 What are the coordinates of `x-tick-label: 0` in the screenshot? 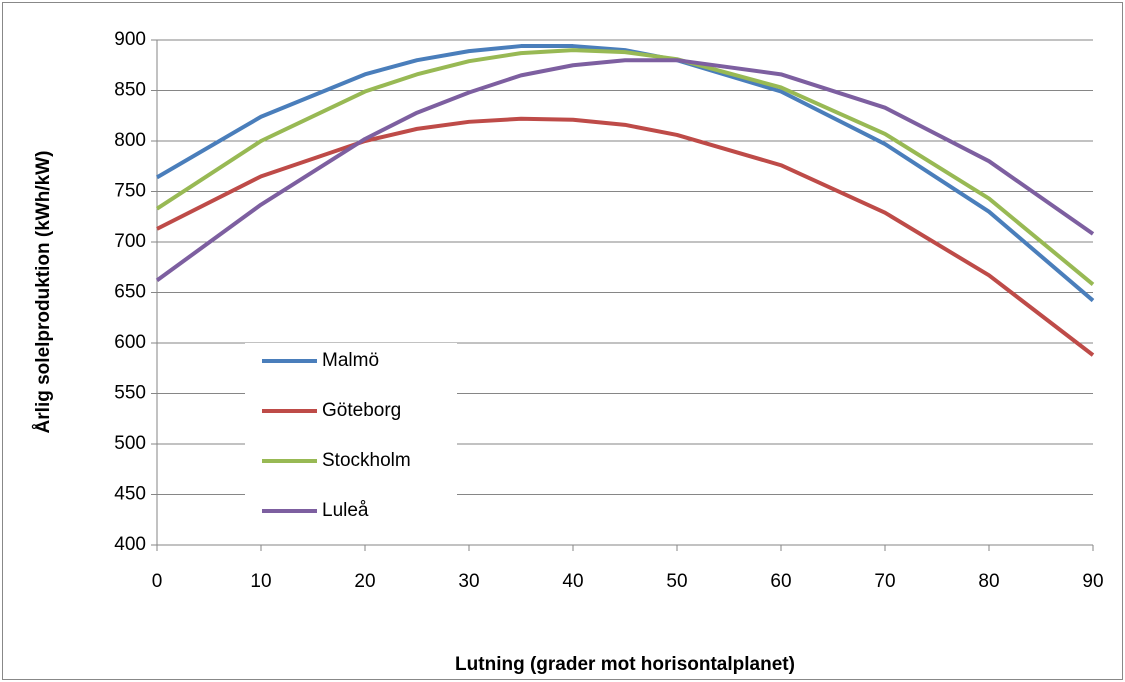 It's located at (157, 581).